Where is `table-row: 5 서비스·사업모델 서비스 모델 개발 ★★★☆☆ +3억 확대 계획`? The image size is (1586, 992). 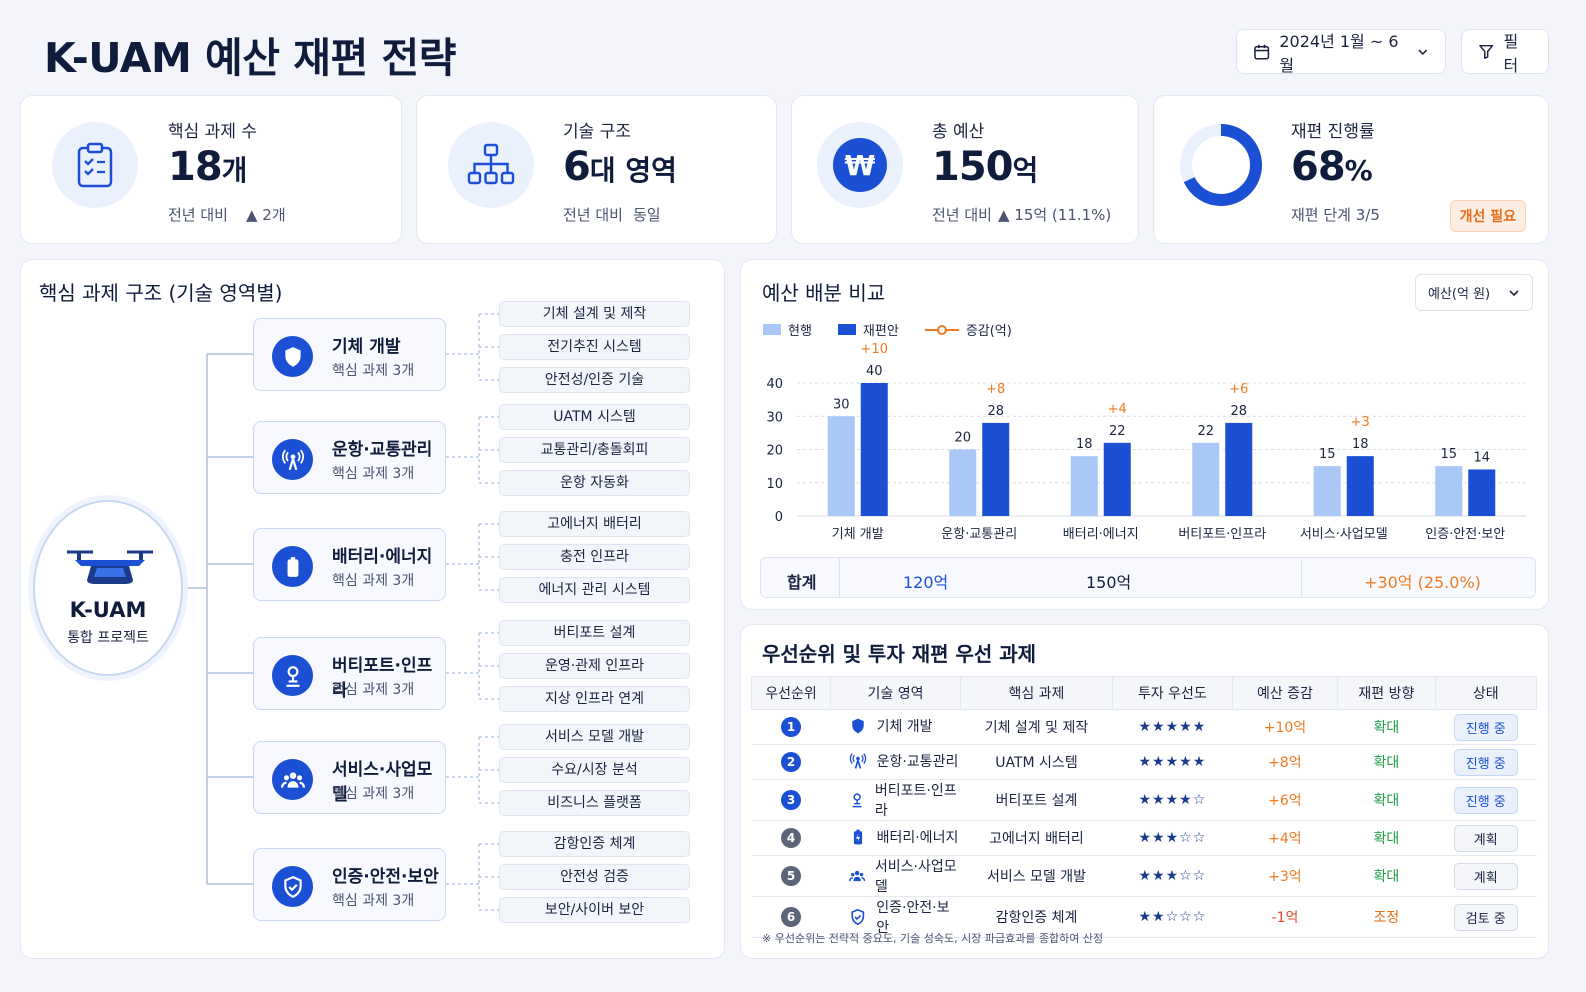
table-row: 5 서비스·사업모델 서비스 모델 개발 ★★★☆☆ +3억 확대 계획 is located at coordinates (1144, 876).